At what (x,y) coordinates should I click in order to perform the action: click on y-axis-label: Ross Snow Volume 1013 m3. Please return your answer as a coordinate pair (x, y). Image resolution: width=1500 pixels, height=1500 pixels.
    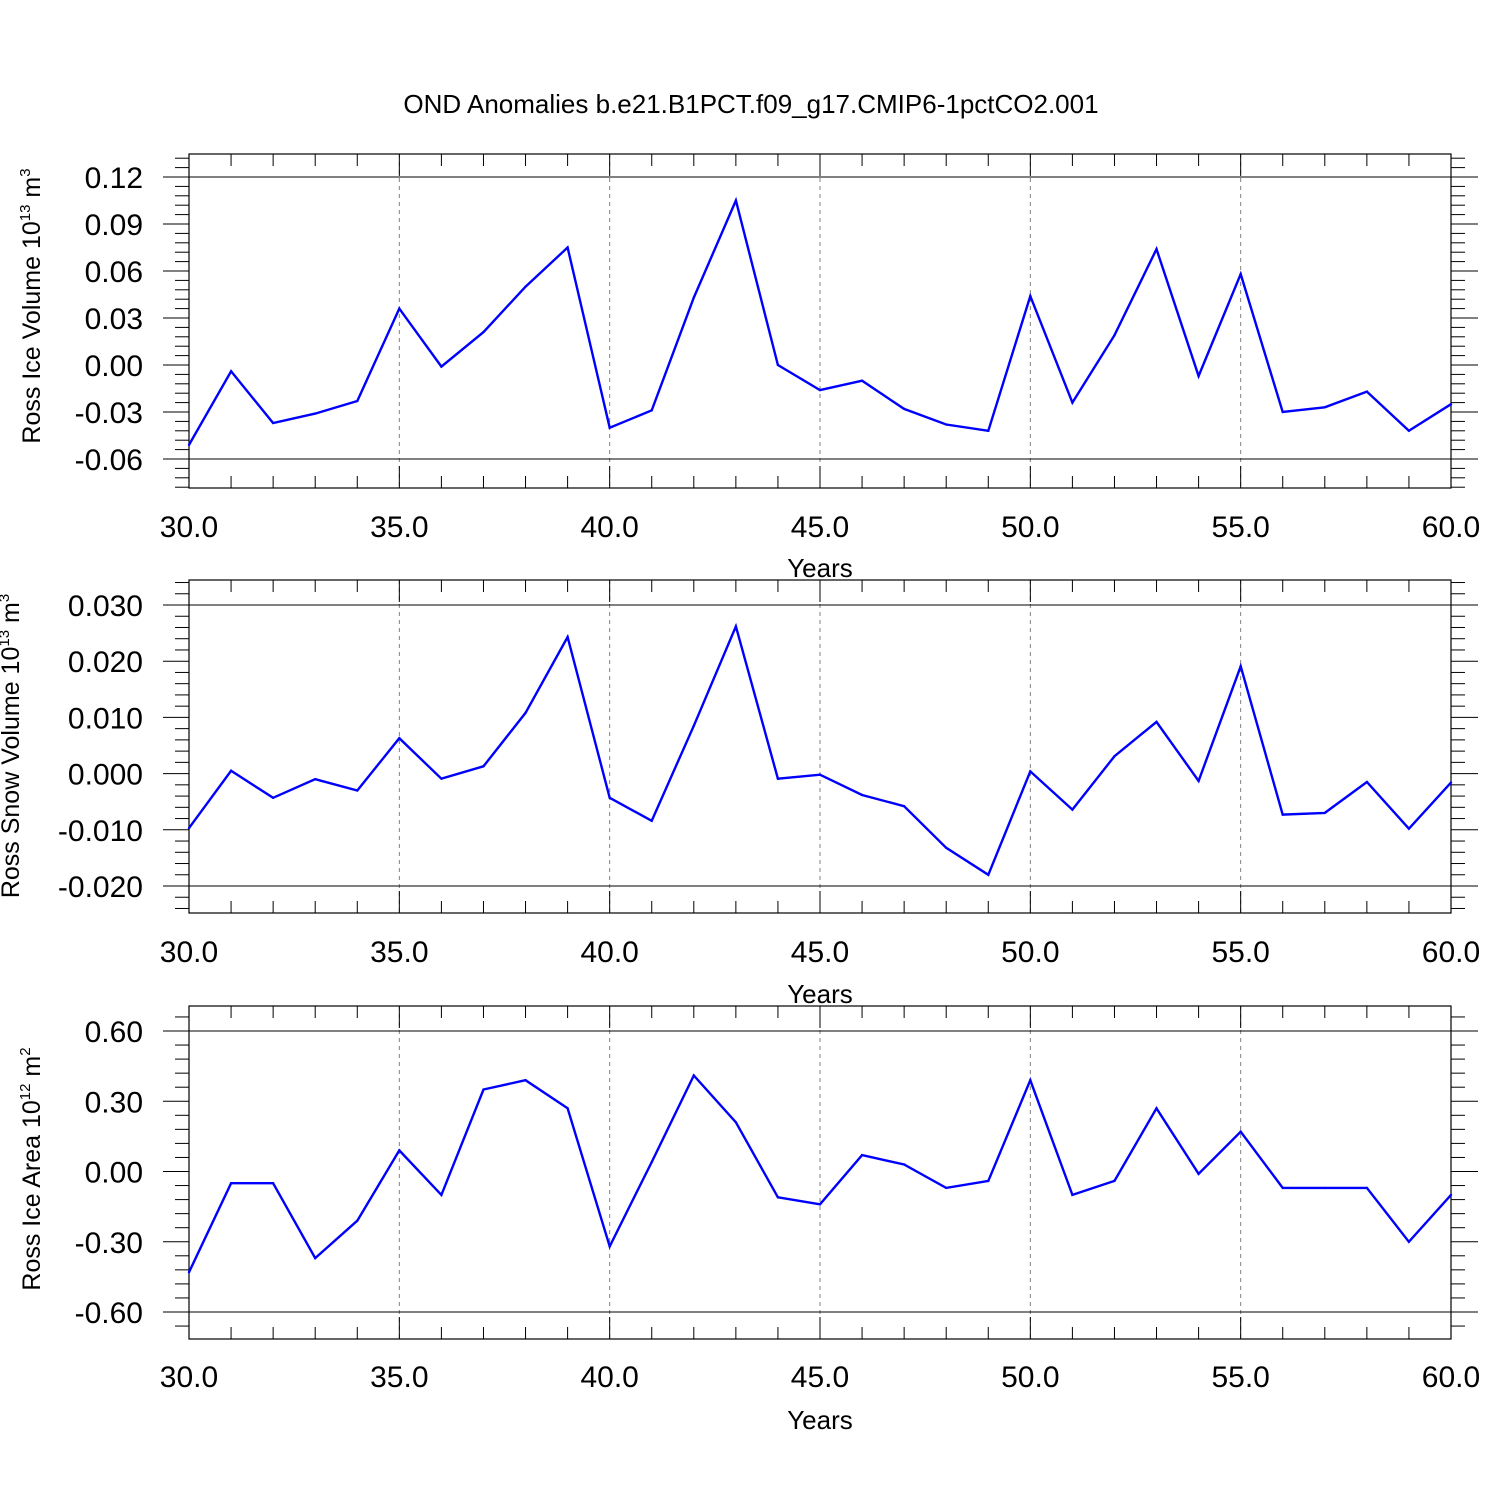
    Looking at the image, I should click on (12, 746).